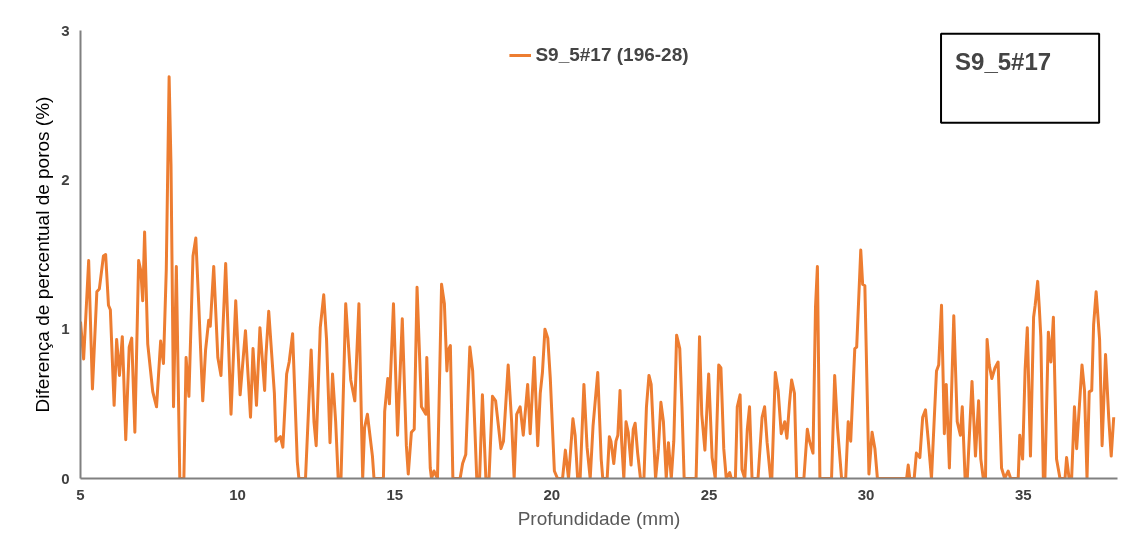 This screenshot has height=538, width=1137. Describe the element at coordinates (65, 329) in the screenshot. I see `y-tick-label: 1` at that location.